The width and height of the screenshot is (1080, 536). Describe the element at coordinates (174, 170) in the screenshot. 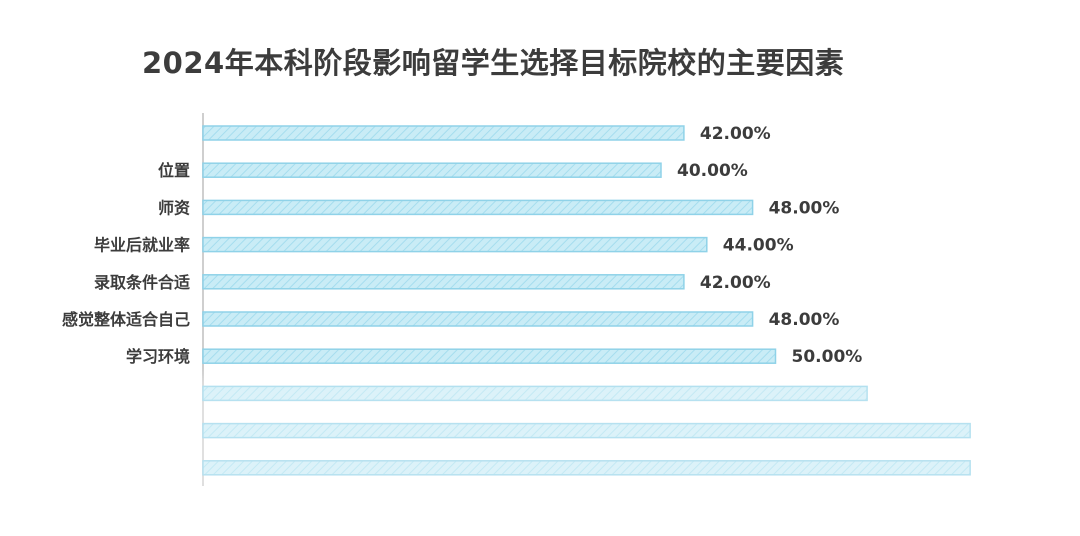

I see `category-label: 位置` at that location.